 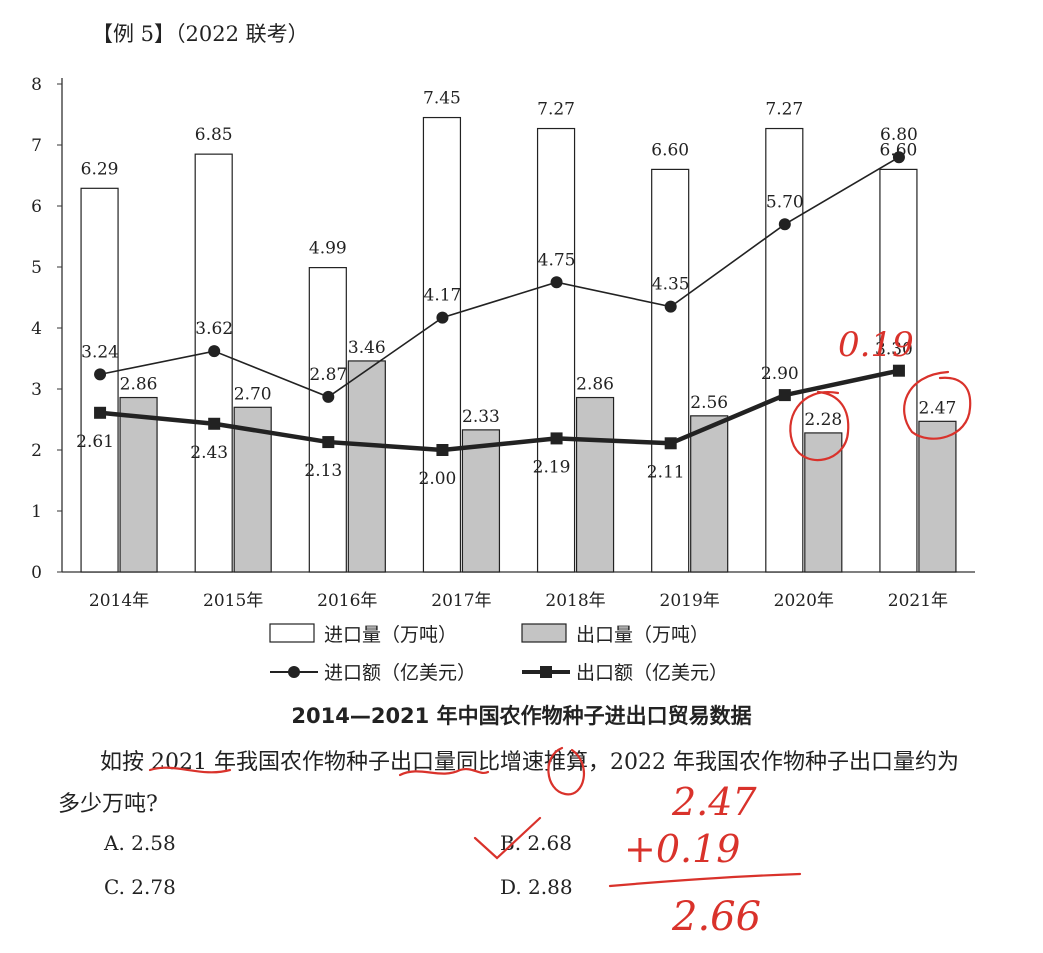 I want to click on x-tick-label: 2021年, so click(x=918, y=601).